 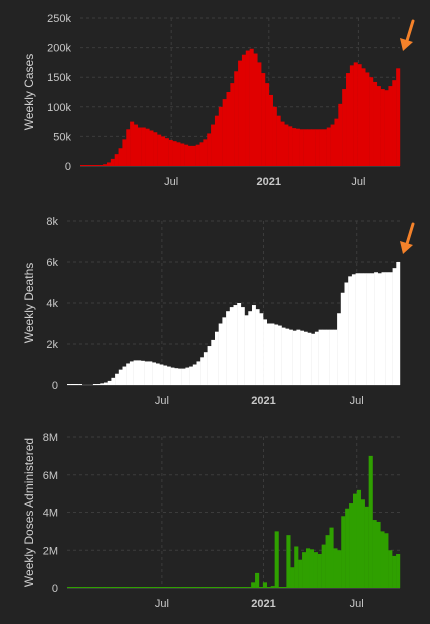 I want to click on x-tick-label: Jul, so click(x=358, y=182).